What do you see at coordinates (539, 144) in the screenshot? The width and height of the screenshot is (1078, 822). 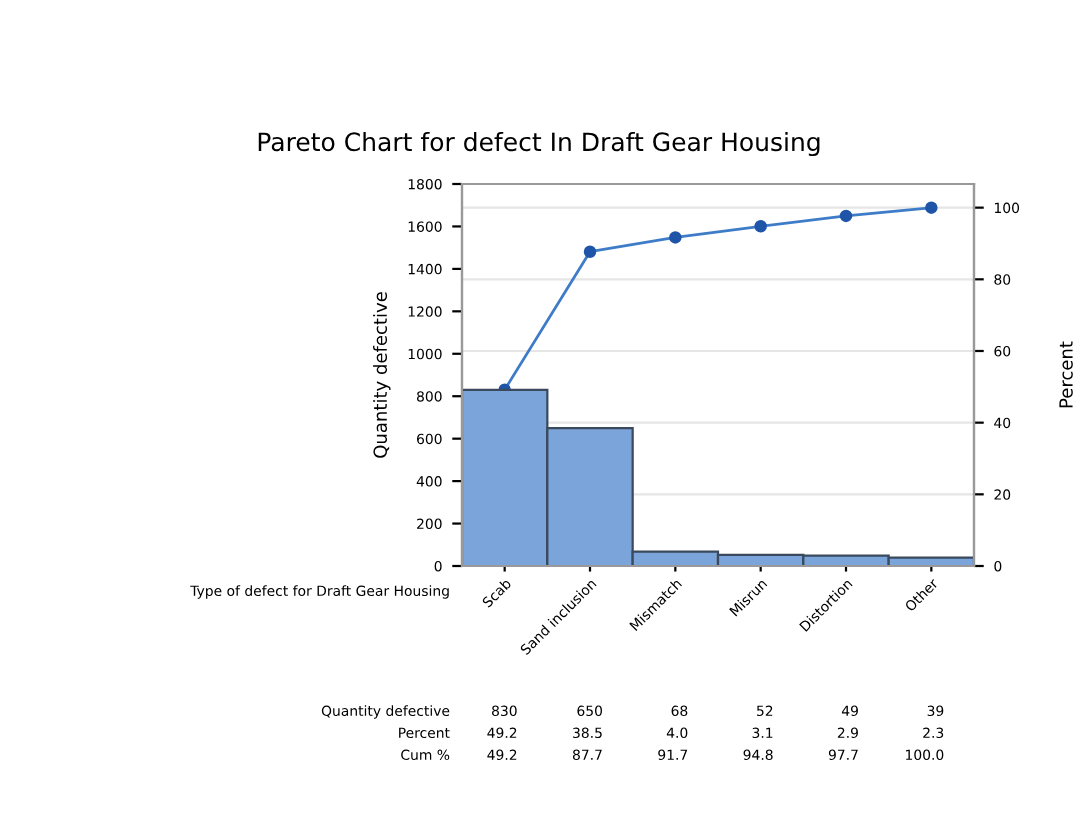 I see `chart-title: Pareto Chart for defect In Draft Gear Housing` at bounding box center [539, 144].